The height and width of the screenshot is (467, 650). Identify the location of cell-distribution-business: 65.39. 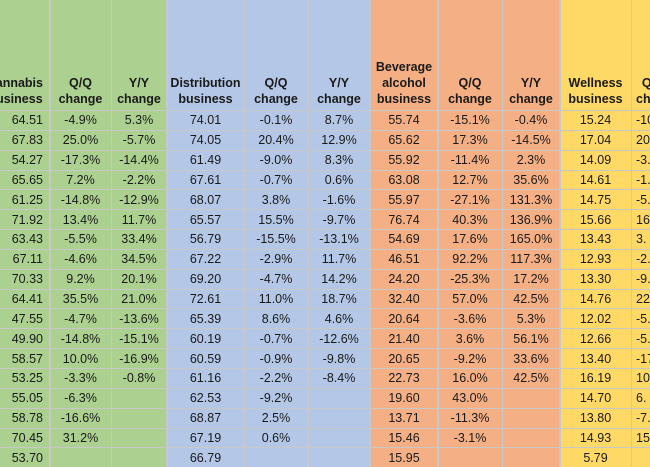
(205, 319).